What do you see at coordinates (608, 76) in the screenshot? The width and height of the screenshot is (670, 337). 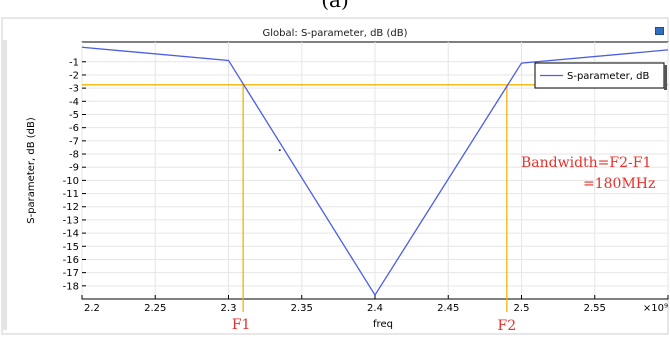 I see `legend-label: S-parameter, dB` at bounding box center [608, 76].